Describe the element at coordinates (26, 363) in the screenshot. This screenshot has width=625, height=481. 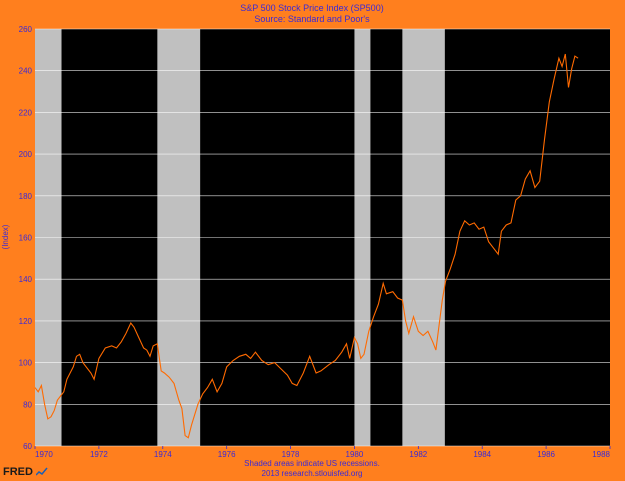
I see `y-tick-label: 100` at that location.